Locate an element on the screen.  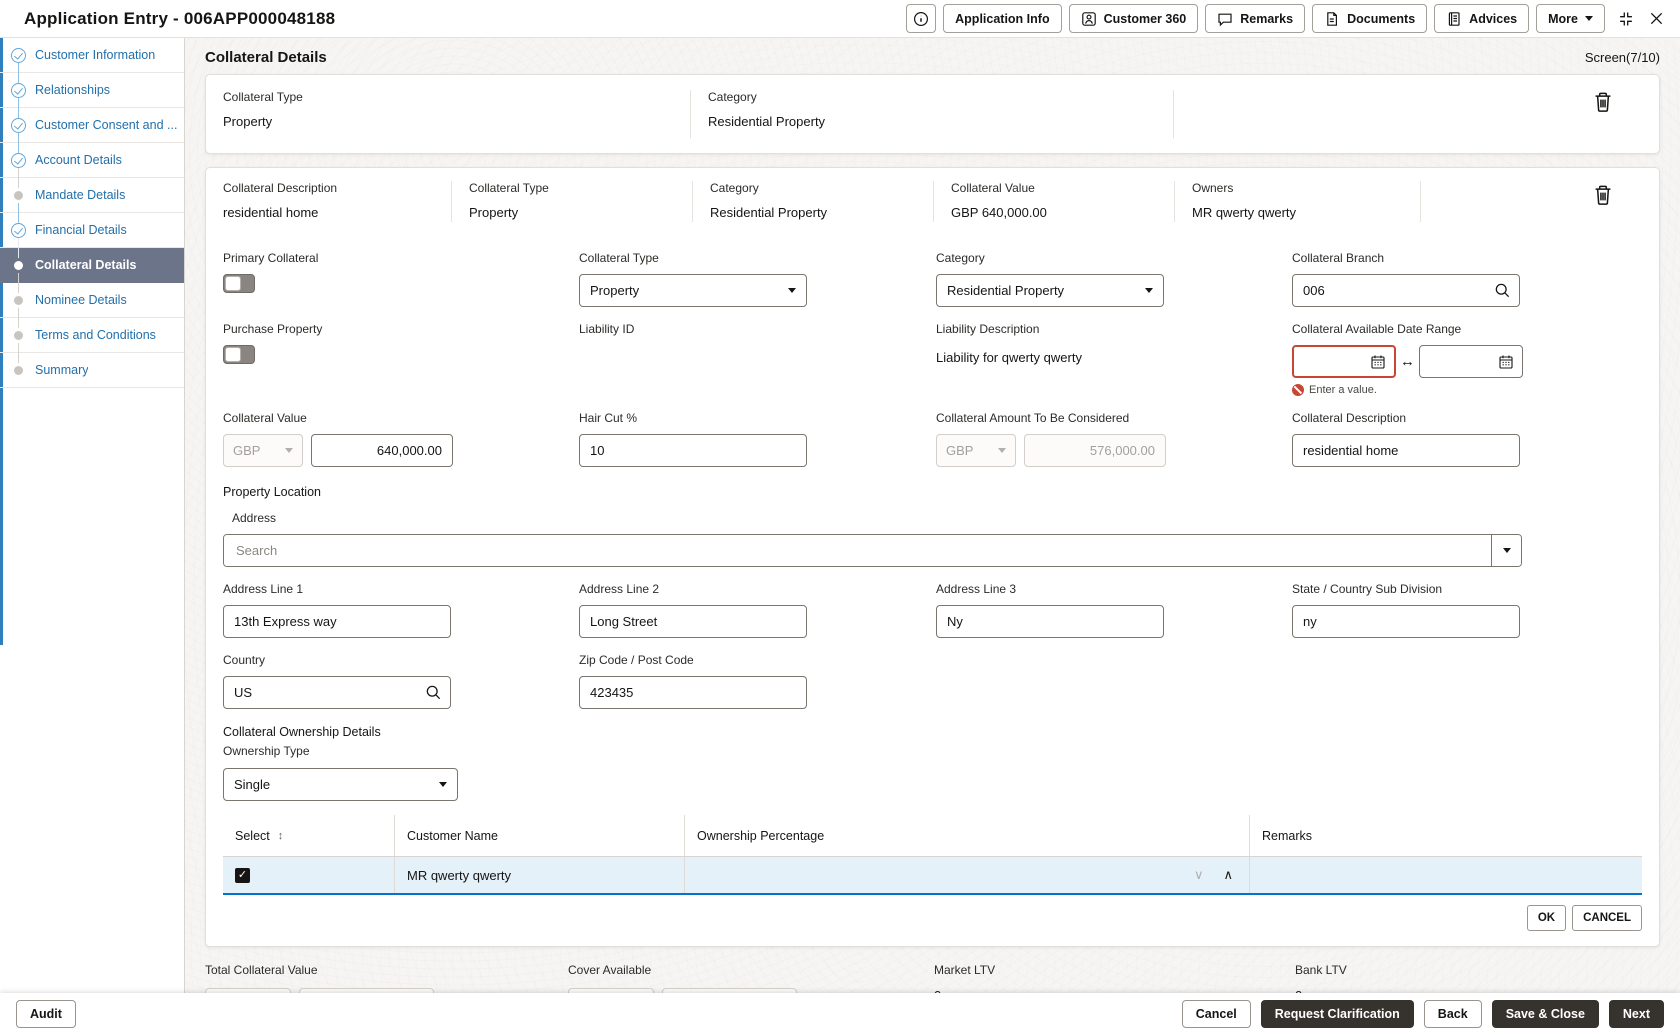
collateral-branch-input is located at coordinates (1393, 290).